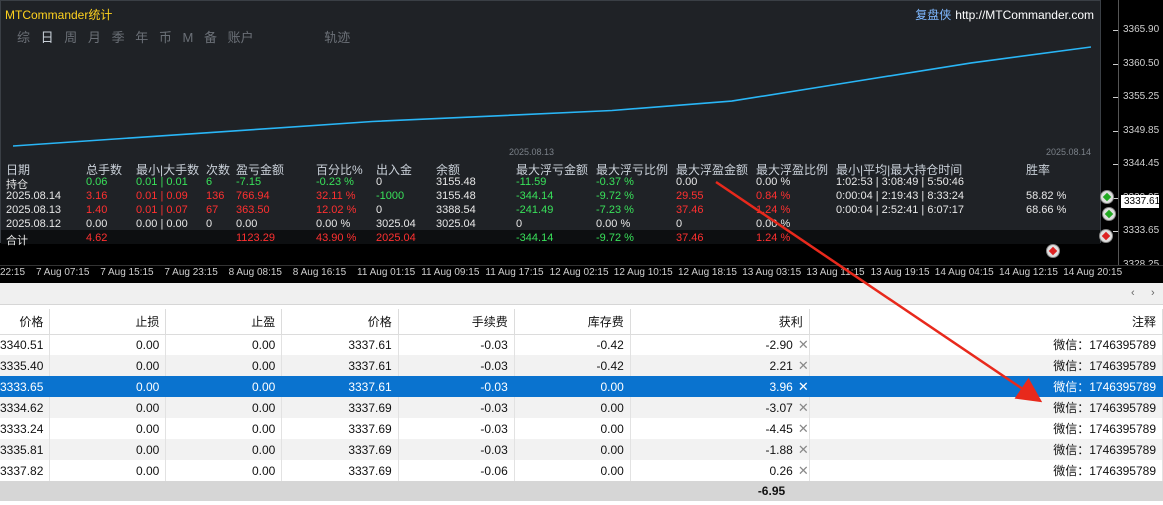 This screenshot has height=505, width=1163. I want to click on scroll-right-icon: ›, so click(1153, 293).